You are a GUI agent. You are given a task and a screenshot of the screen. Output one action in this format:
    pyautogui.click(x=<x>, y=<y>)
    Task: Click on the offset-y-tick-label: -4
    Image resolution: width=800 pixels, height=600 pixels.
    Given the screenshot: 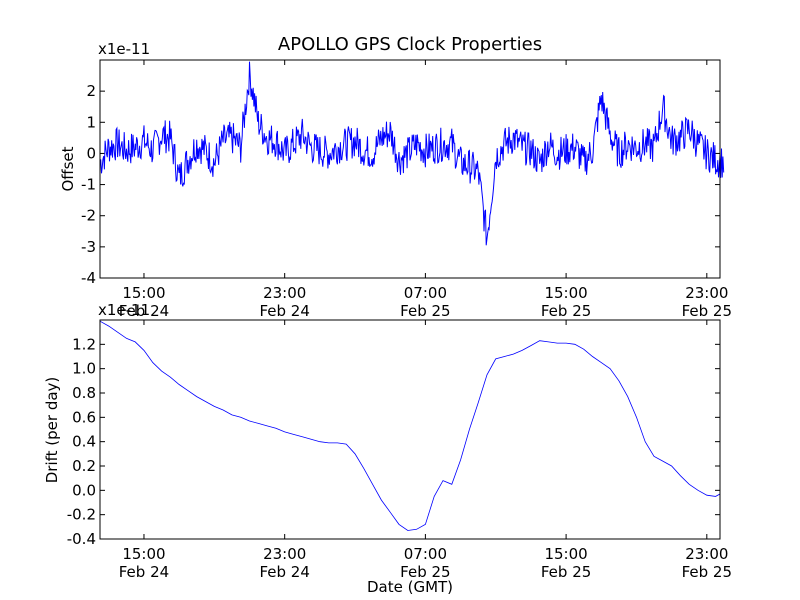 What is the action you would take?
    pyautogui.click(x=88, y=278)
    